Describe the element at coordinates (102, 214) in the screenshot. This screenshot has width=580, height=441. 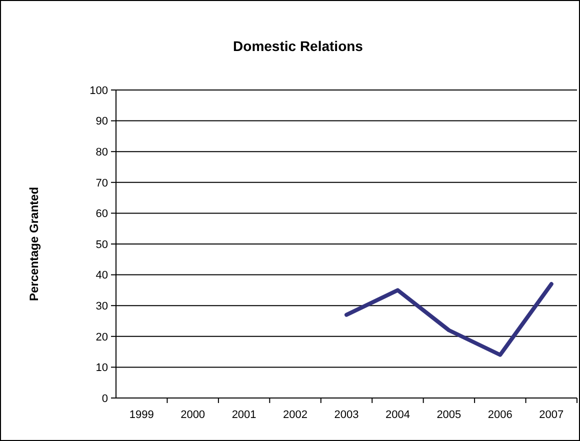
I see `y-tick-label: 60` at that location.